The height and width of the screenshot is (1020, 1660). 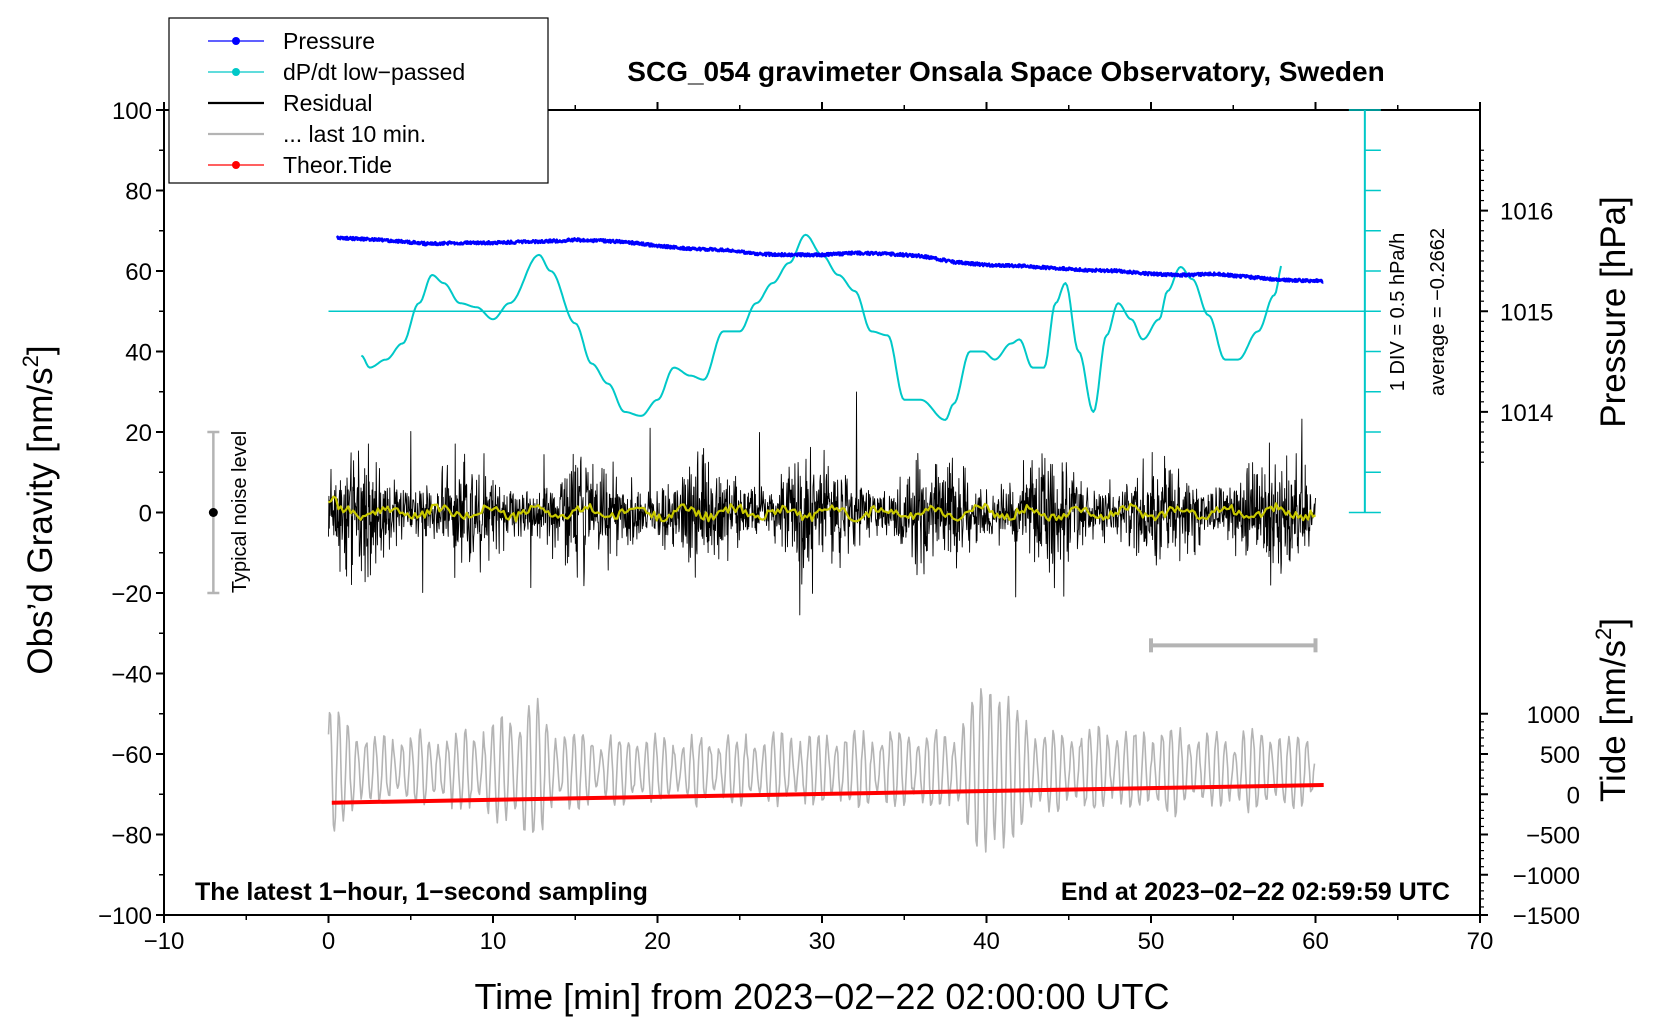 What do you see at coordinates (354, 134) in the screenshot?
I see `legend-label: ... last 10 min.` at bounding box center [354, 134].